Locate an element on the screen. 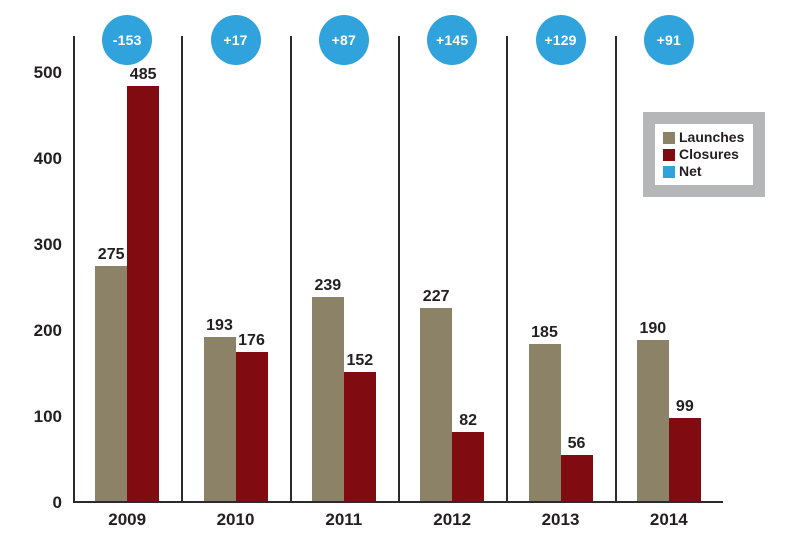 Image resolution: width=800 pixels, height=548 pixels. launches-value-label: 275 is located at coordinates (111, 254).